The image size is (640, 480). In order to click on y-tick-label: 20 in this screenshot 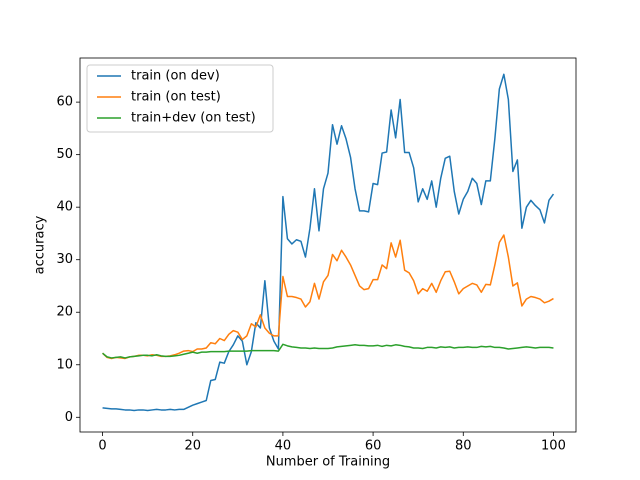, I will do `click(64, 312)`.